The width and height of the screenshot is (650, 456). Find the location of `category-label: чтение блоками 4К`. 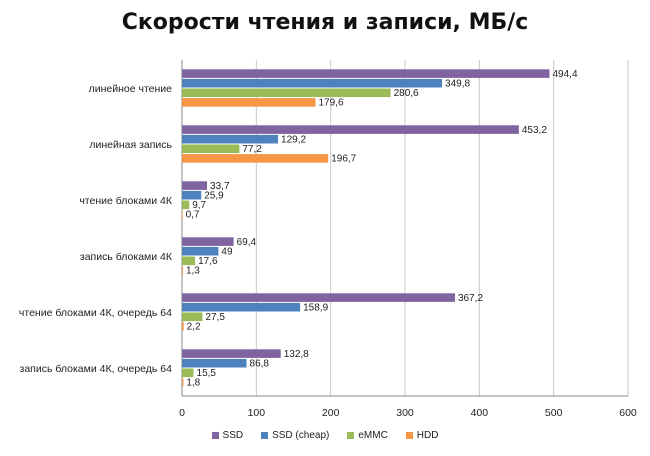

category-label: чтение блоками 4К is located at coordinates (126, 201).